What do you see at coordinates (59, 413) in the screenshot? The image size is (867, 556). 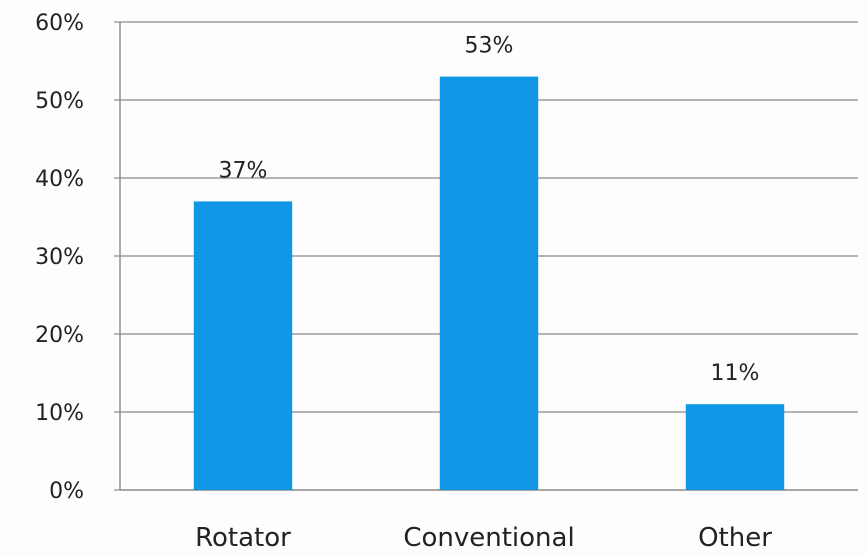 I see `y-tick-label: 10%` at bounding box center [59, 413].